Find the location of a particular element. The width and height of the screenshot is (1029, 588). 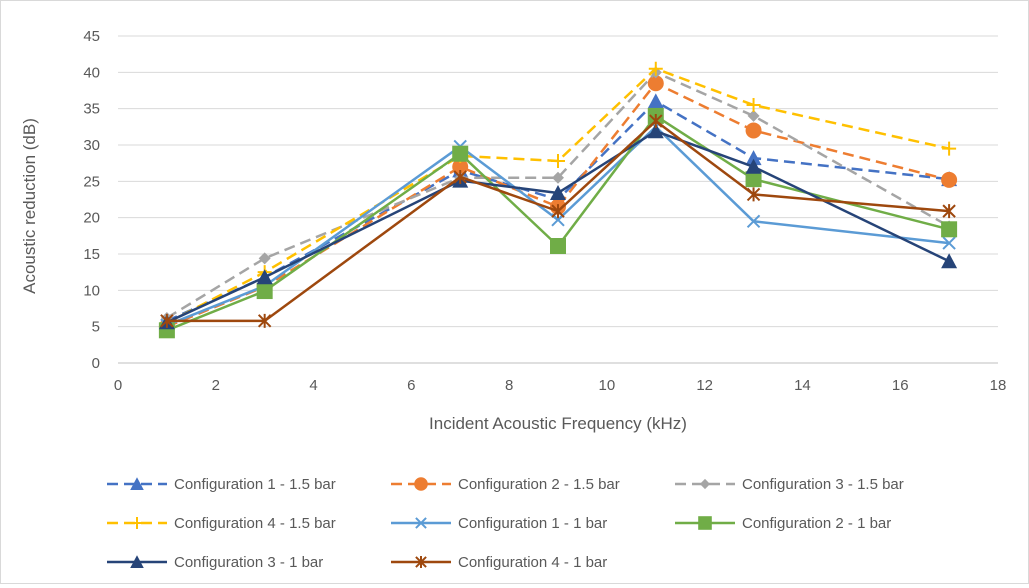

legend-label: Configuration 1 - 1 bar is located at coordinates (532, 523).